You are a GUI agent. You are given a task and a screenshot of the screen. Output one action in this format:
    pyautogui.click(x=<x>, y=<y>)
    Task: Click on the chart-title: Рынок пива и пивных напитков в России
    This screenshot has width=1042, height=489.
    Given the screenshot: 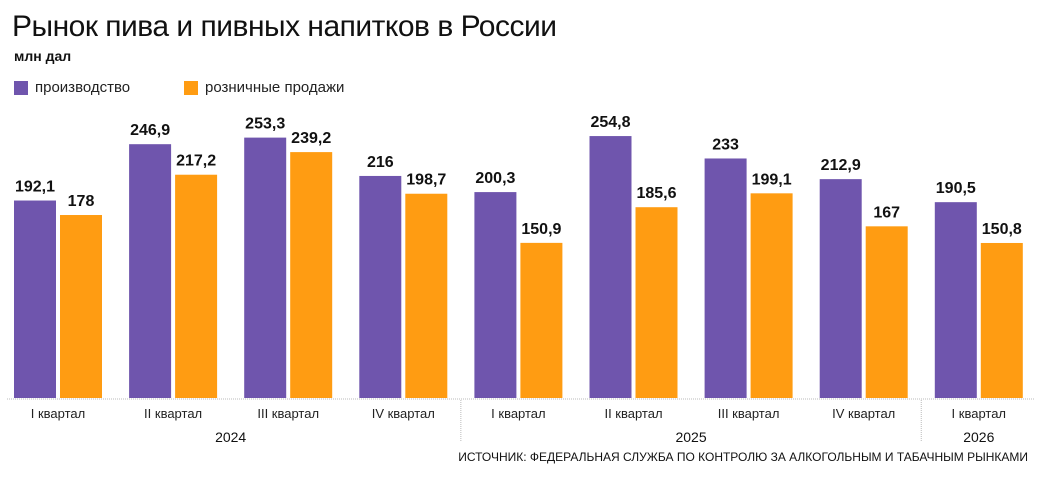 What is the action you would take?
    pyautogui.click(x=284, y=26)
    